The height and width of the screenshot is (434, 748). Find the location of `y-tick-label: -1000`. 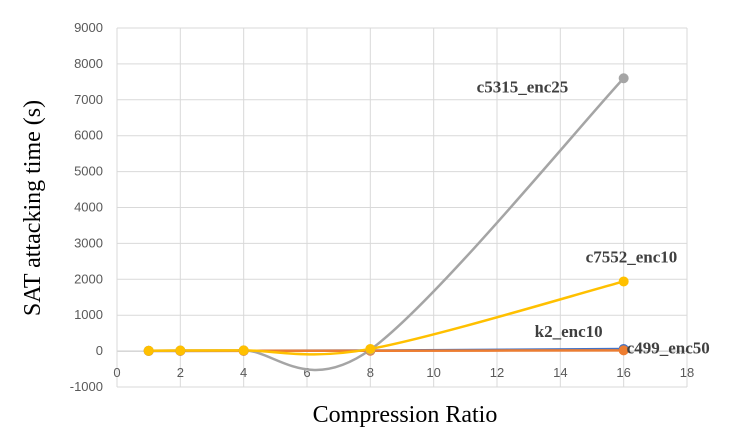

y-tick-label: -1000 is located at coordinates (86, 386).